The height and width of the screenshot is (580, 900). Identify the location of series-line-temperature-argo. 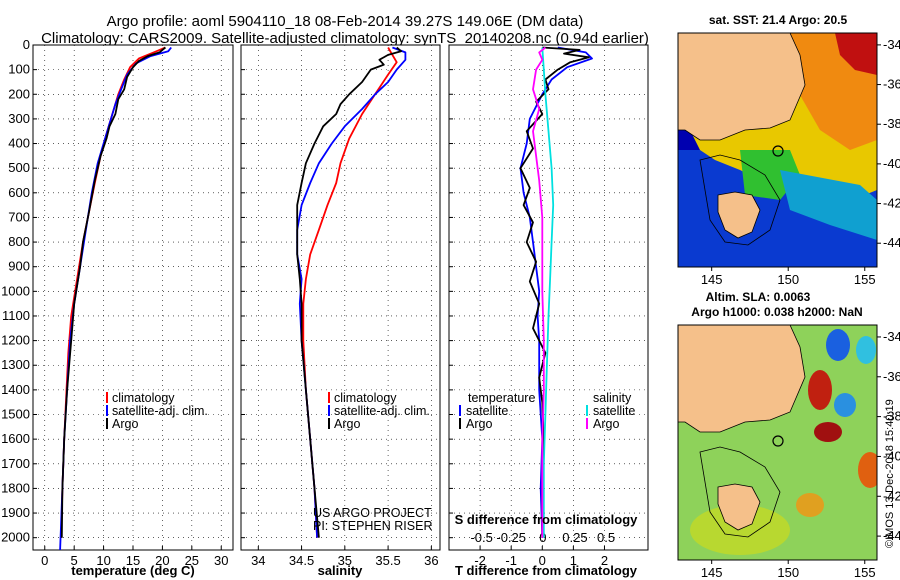
(554, 292).